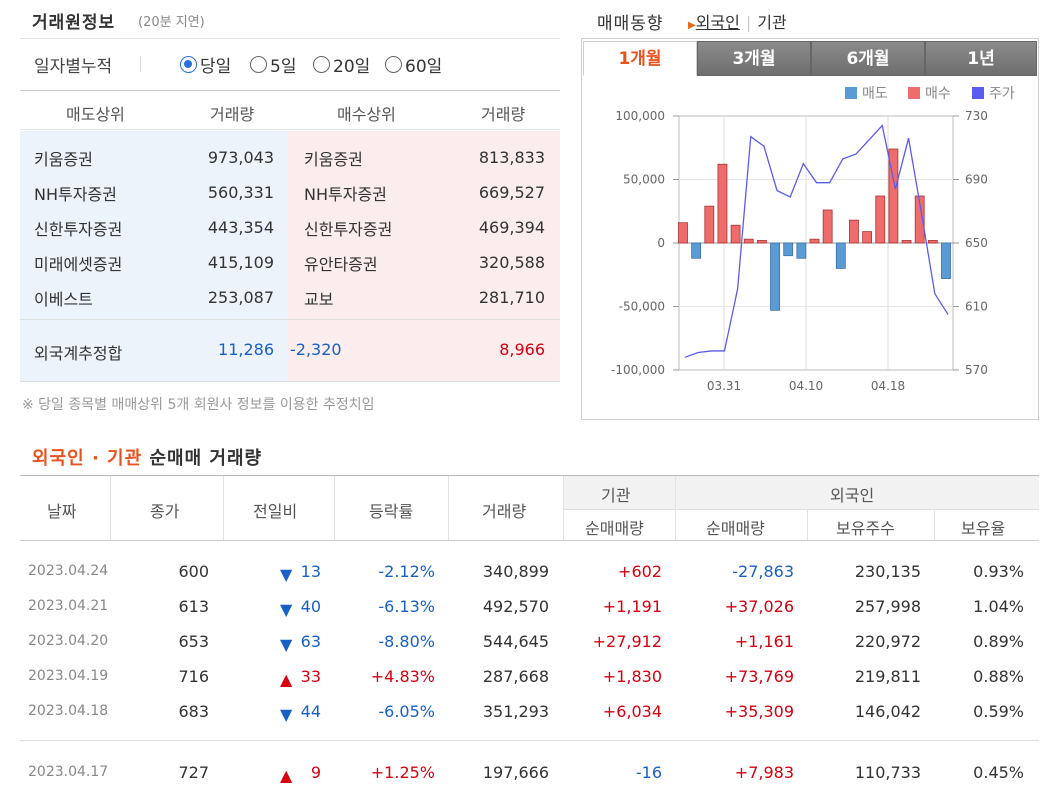 Image resolution: width=1063 pixels, height=791 pixels. Describe the element at coordinates (319, 299) in the screenshot. I see `buy-broker: 교보` at that location.